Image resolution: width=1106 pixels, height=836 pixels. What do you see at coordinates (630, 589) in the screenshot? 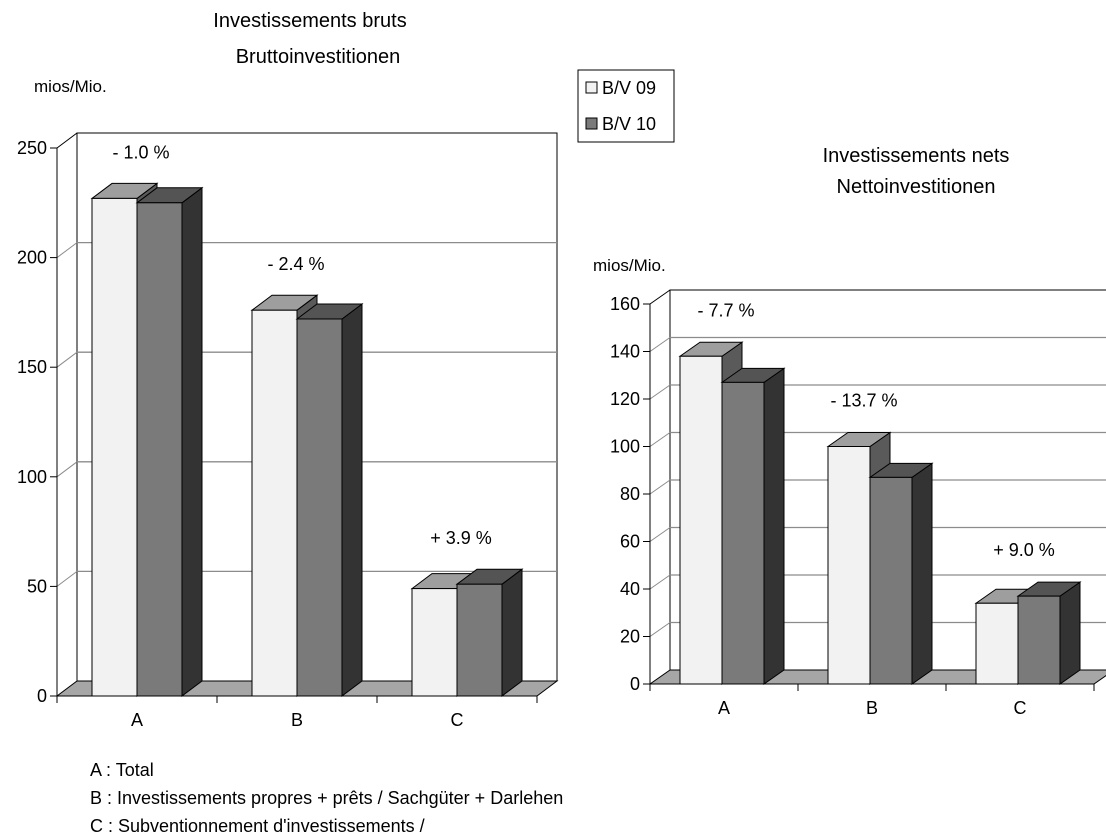
I see `chart2-y-tick-label: 40` at bounding box center [630, 589].